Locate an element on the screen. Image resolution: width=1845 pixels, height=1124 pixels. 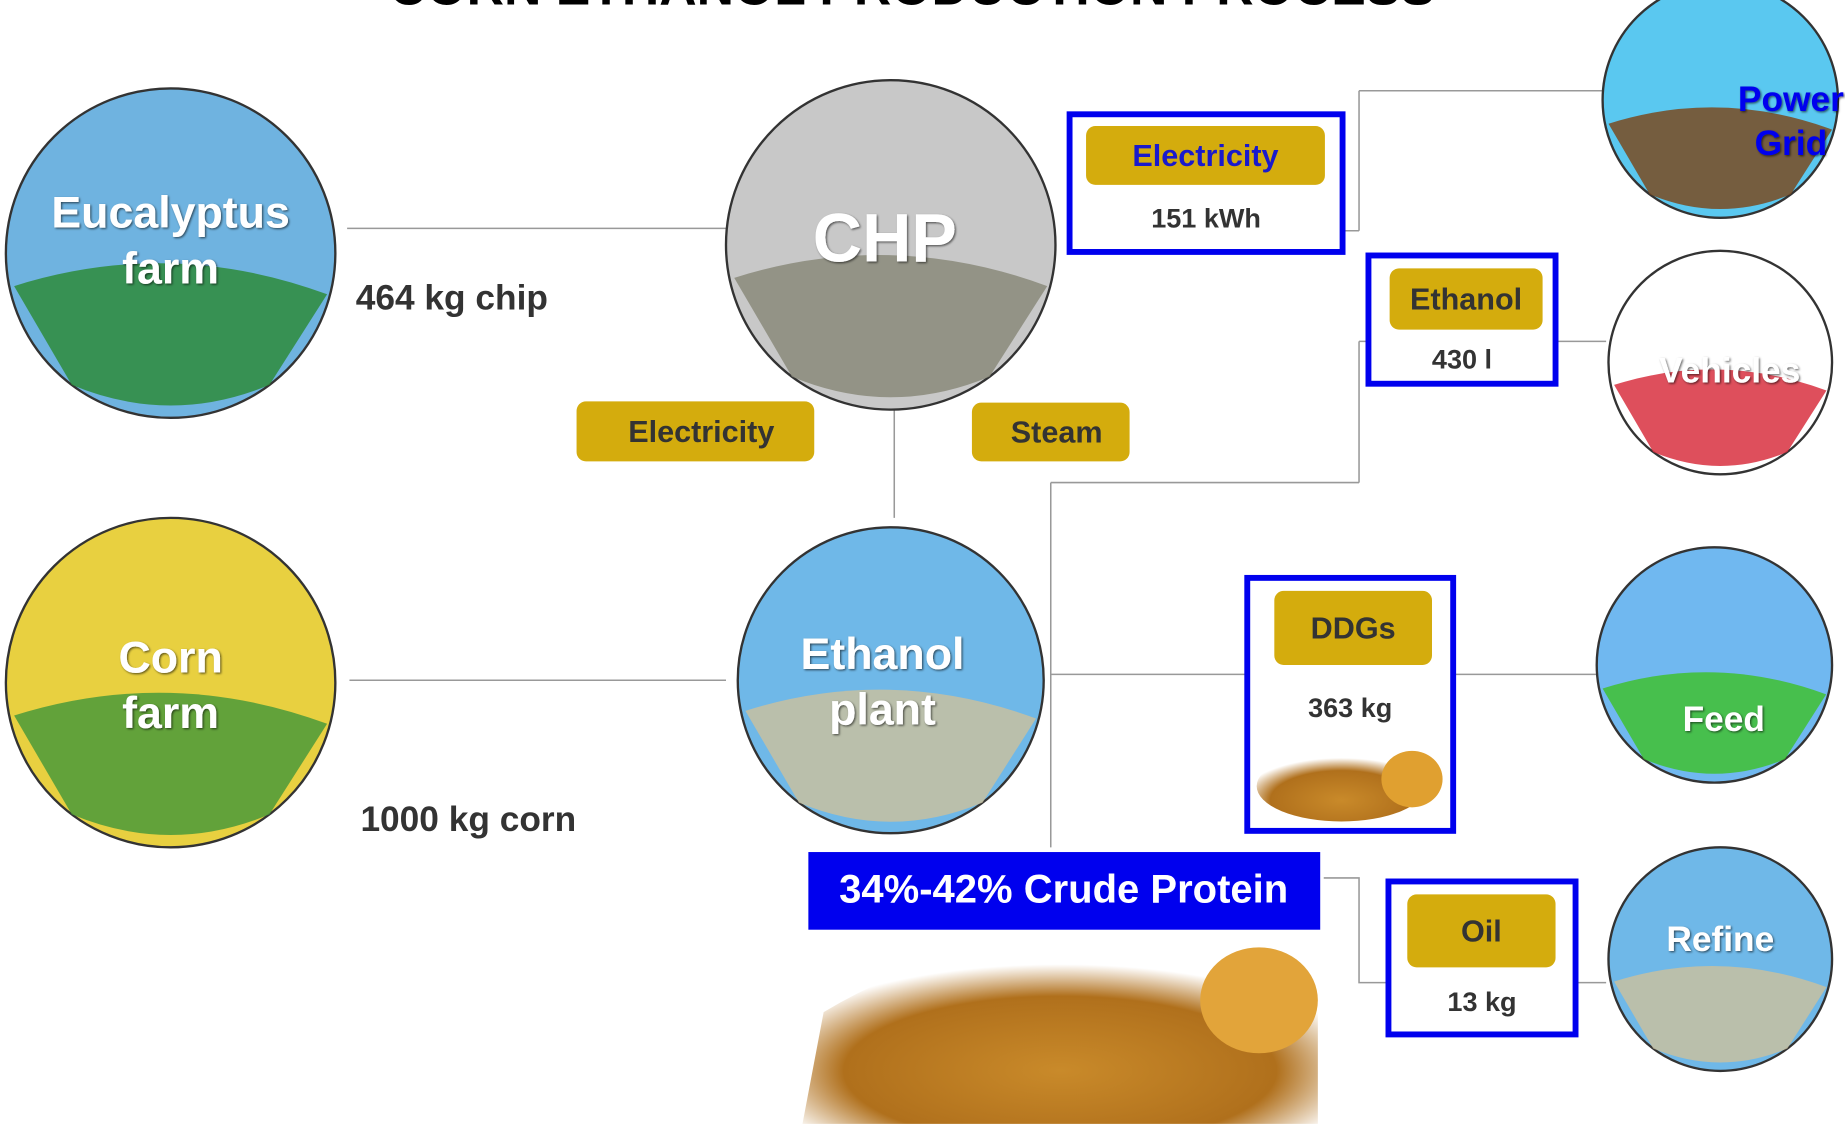
node-label: Eucalyptus is located at coordinates (170, 213).